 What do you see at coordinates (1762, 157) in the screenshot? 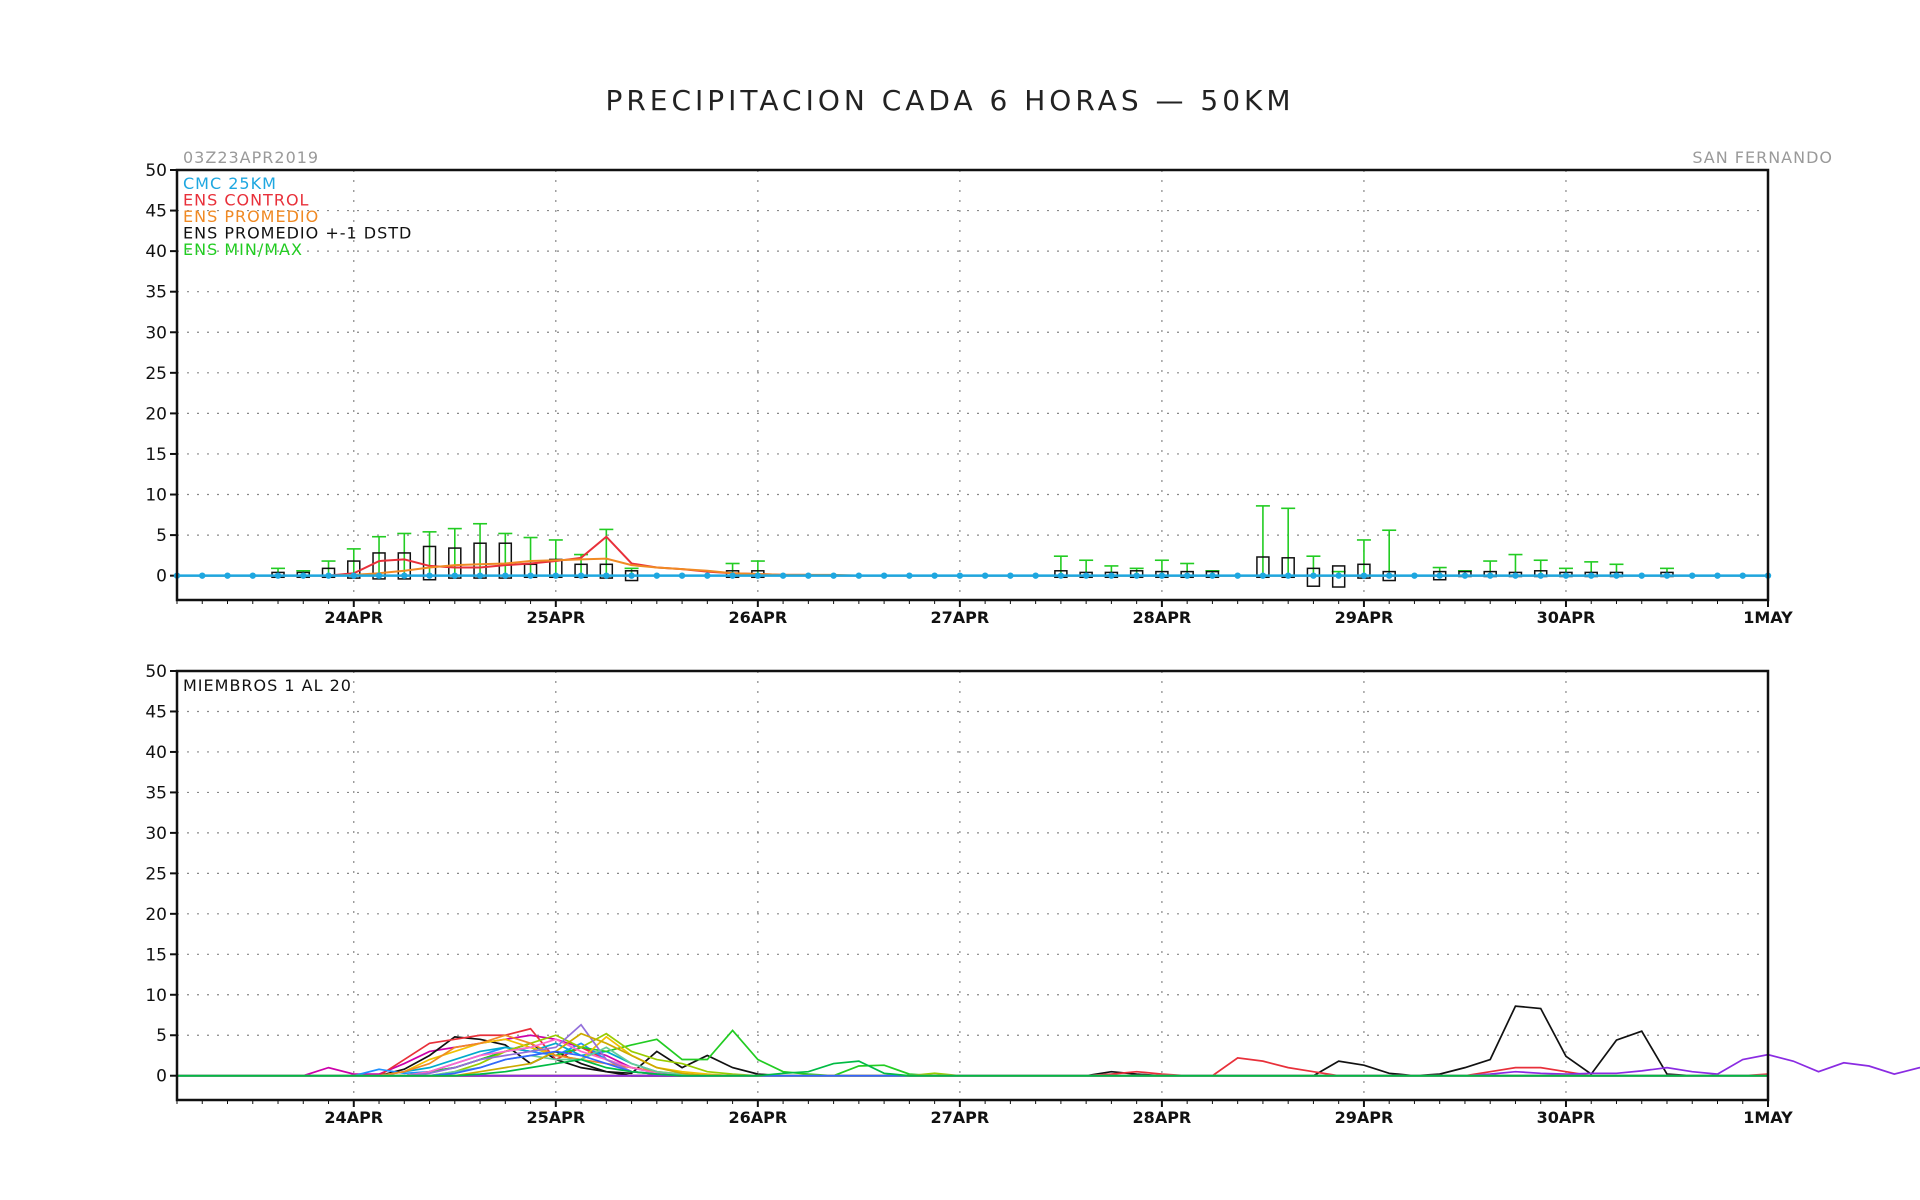
I see `location-label: SAN FERNANDO` at bounding box center [1762, 157].